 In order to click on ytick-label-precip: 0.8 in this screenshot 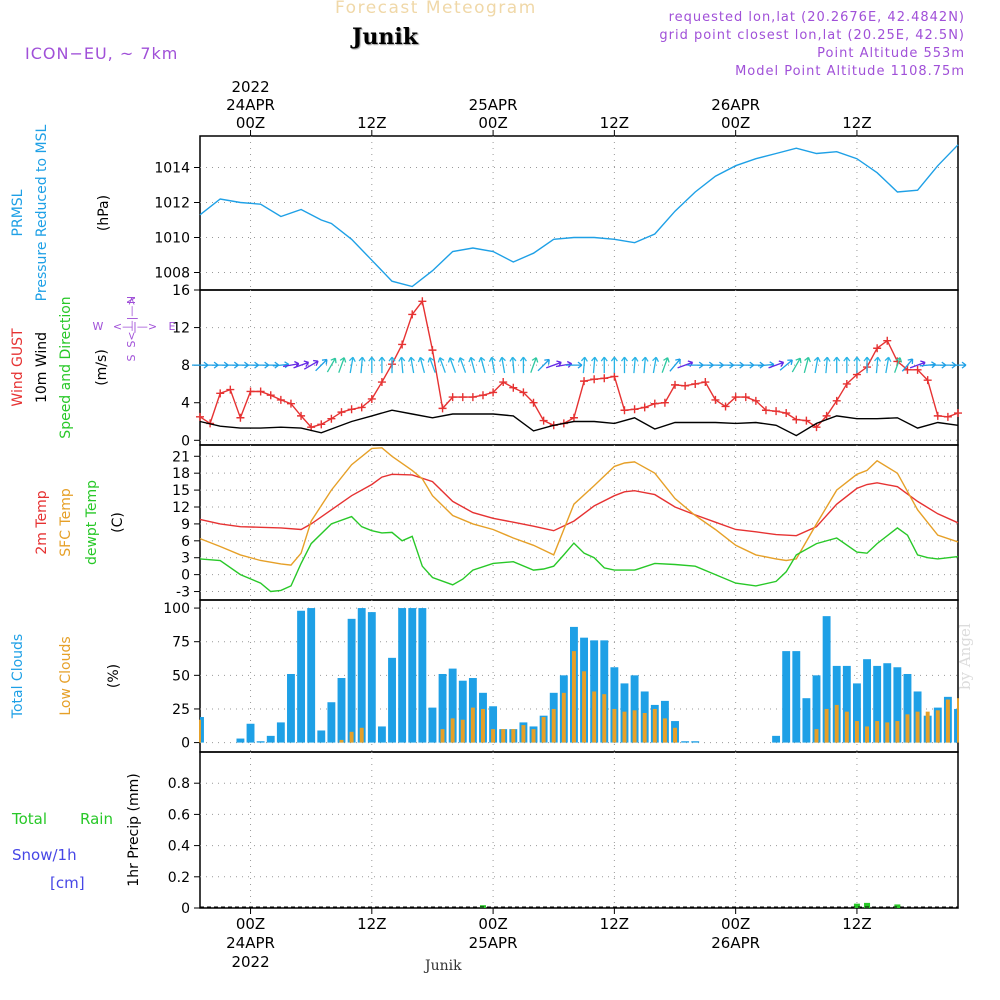, I will do `click(179, 784)`.